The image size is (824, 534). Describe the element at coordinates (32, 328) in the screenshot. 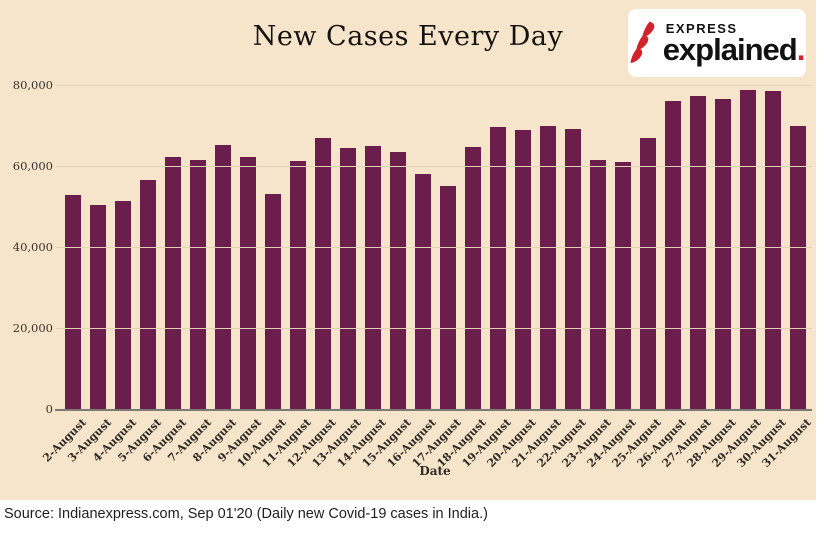

I see `y-tick-label: 20,000` at that location.